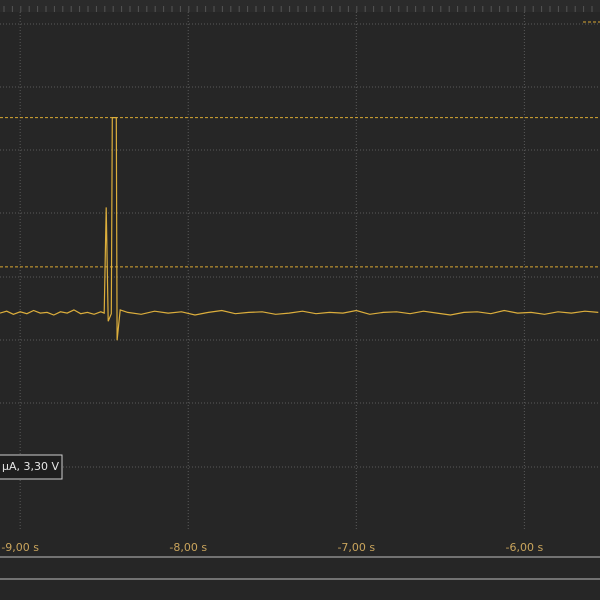  Describe the element at coordinates (356, 547) in the screenshot. I see `x-tick-label: -7,00 s` at that location.